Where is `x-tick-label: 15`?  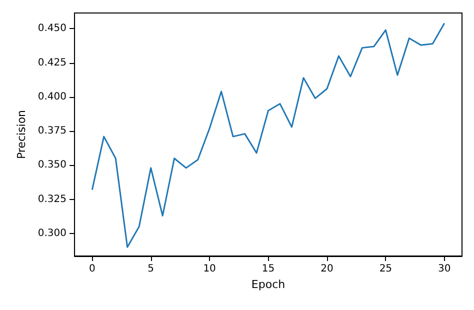
x-tick-label: 15 is located at coordinates (268, 269).